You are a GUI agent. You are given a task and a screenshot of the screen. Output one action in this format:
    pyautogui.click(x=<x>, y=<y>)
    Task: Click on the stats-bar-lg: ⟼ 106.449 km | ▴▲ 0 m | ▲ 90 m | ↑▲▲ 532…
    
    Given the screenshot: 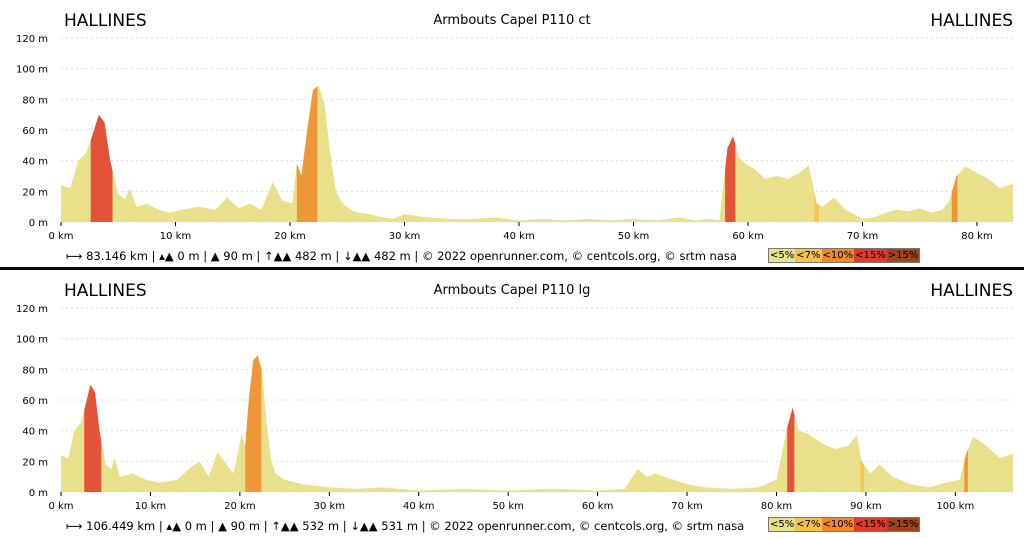 What is the action you would take?
    pyautogui.click(x=405, y=526)
    